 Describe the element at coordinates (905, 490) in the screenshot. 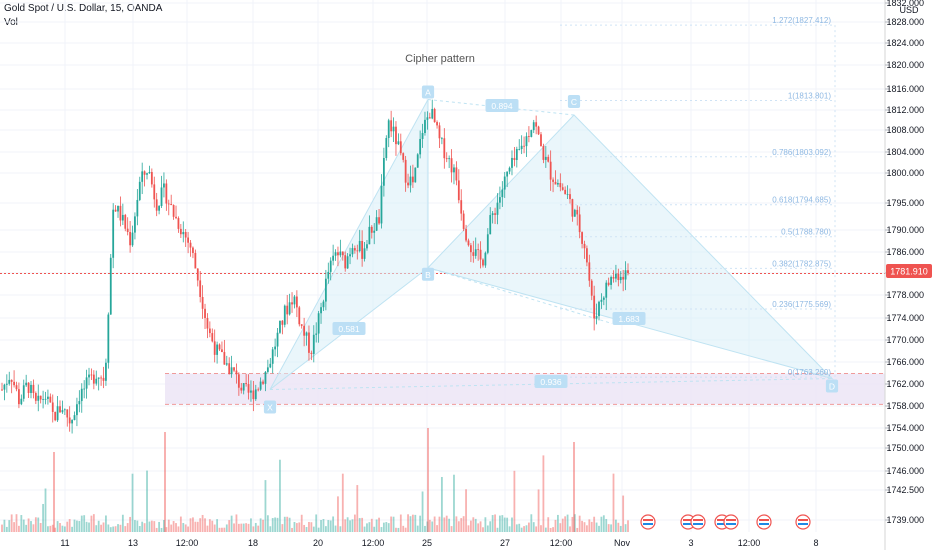

I see `y-tick-label: 1742.500` at that location.